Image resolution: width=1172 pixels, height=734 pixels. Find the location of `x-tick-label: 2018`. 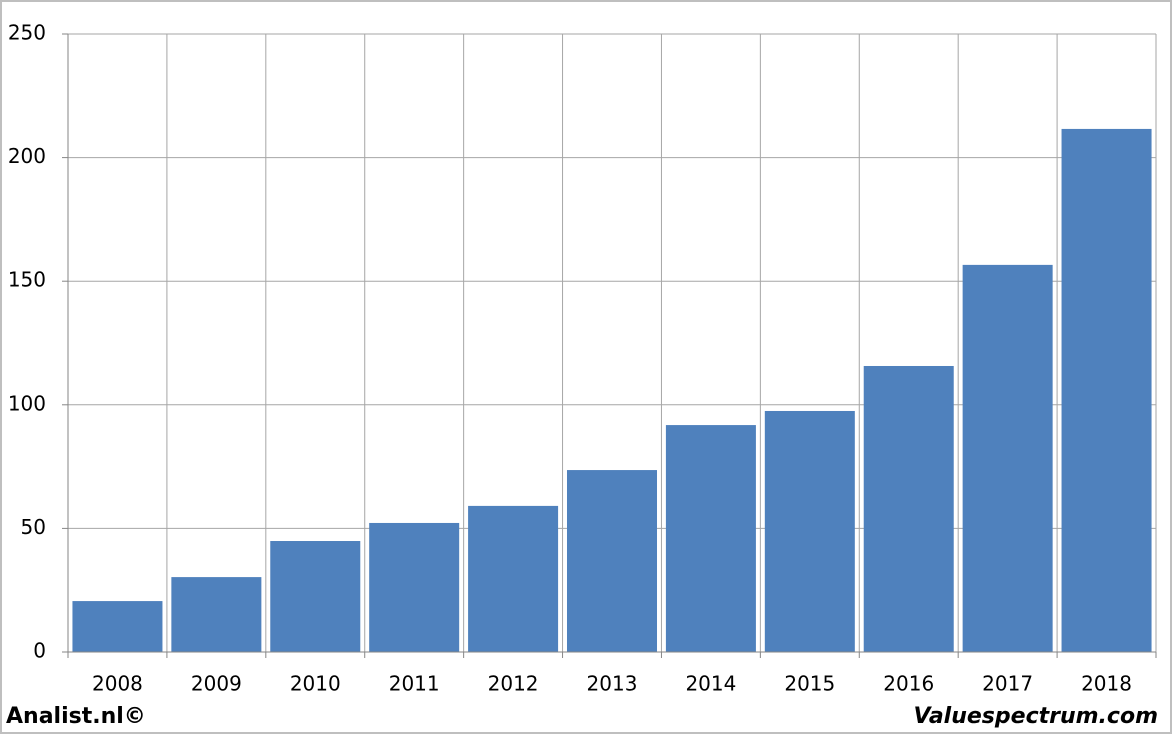

x-tick-label: 2018 is located at coordinates (1106, 684).